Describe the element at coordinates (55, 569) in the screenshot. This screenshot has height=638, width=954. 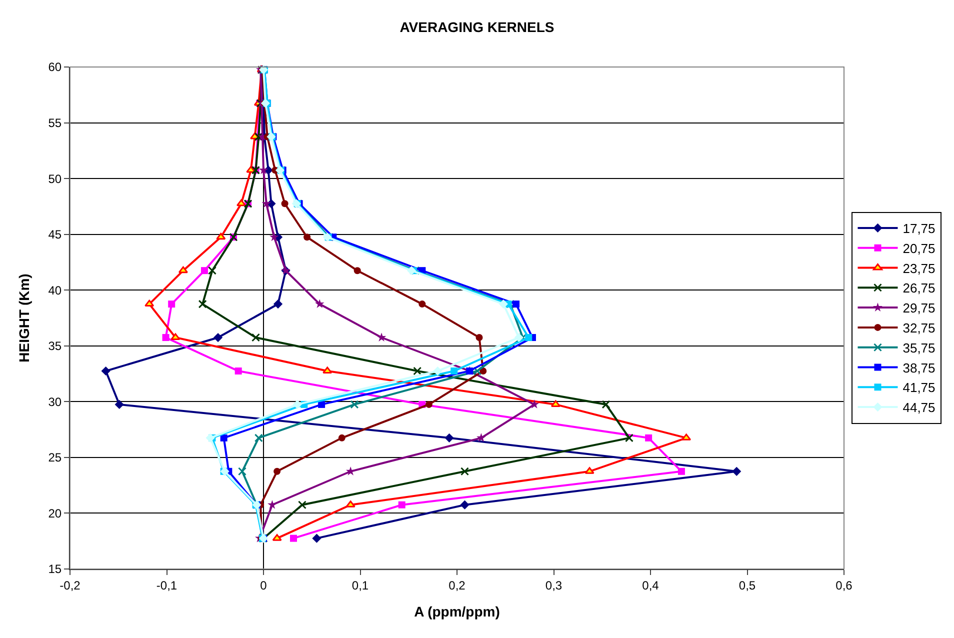
I see `y-tick-label: 15` at that location.